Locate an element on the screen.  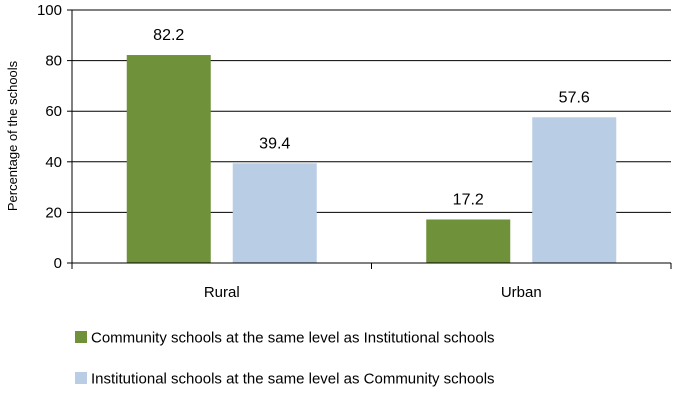
data-label: 57.6 is located at coordinates (574, 97).